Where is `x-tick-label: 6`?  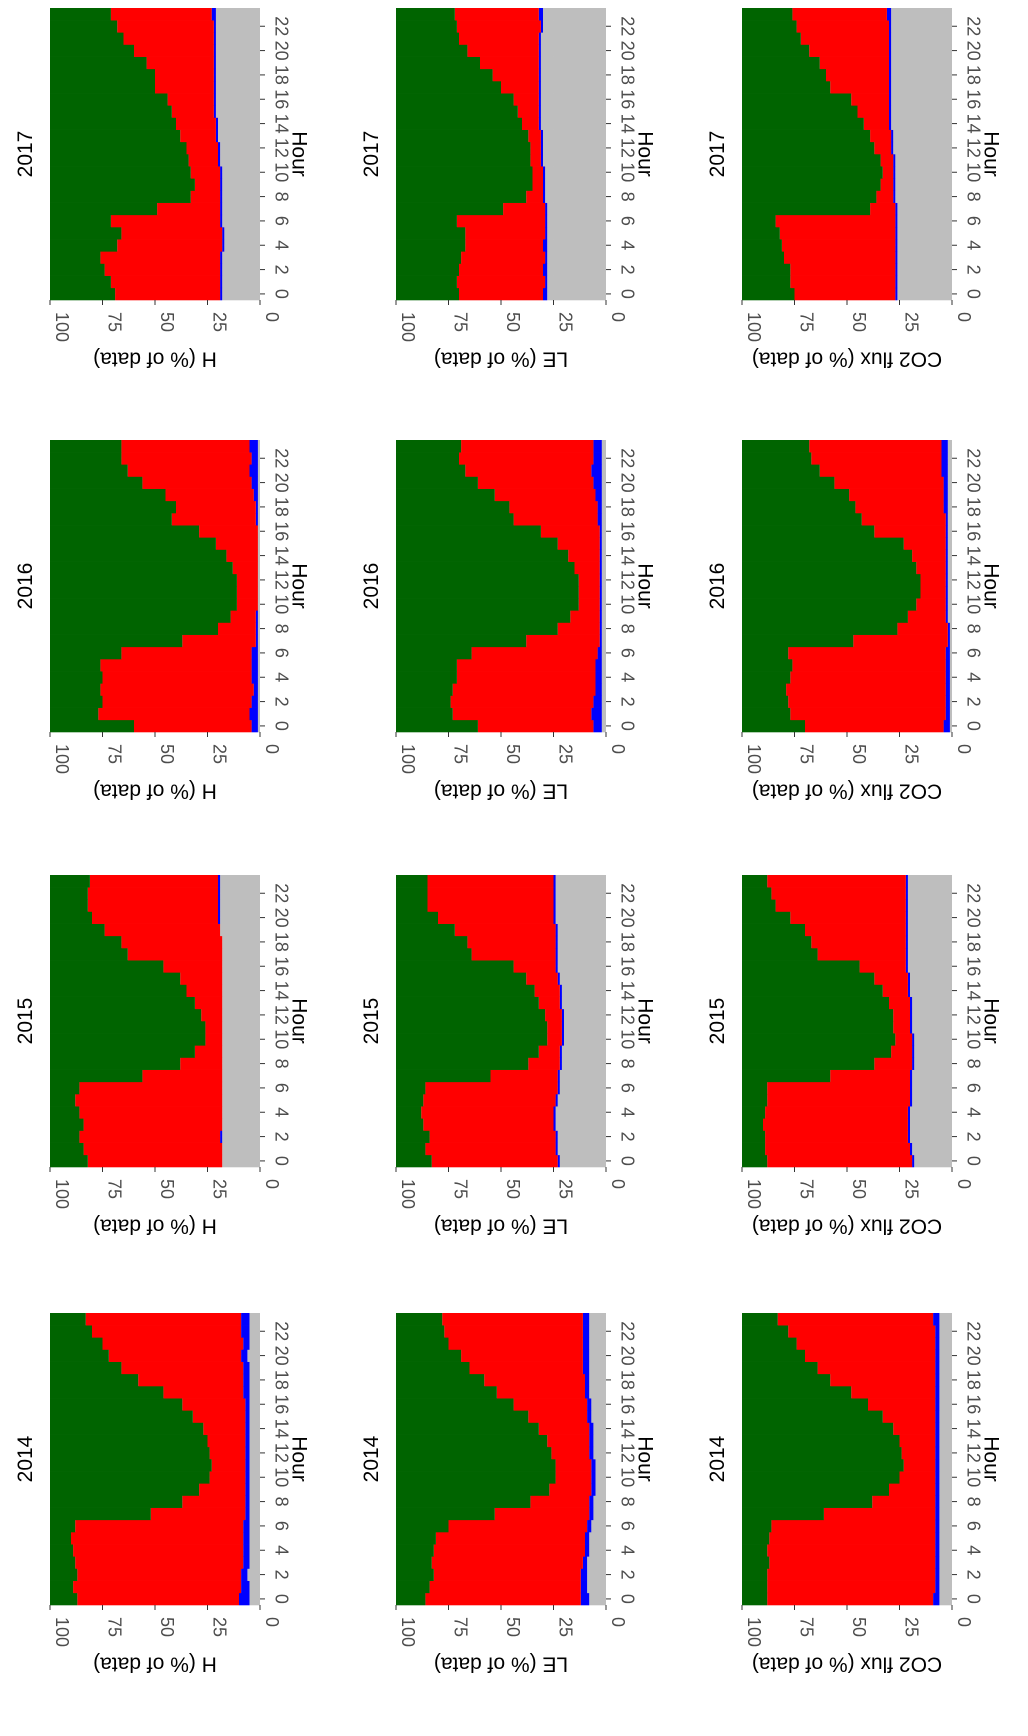 x-tick-label: 6 is located at coordinates (627, 1088).